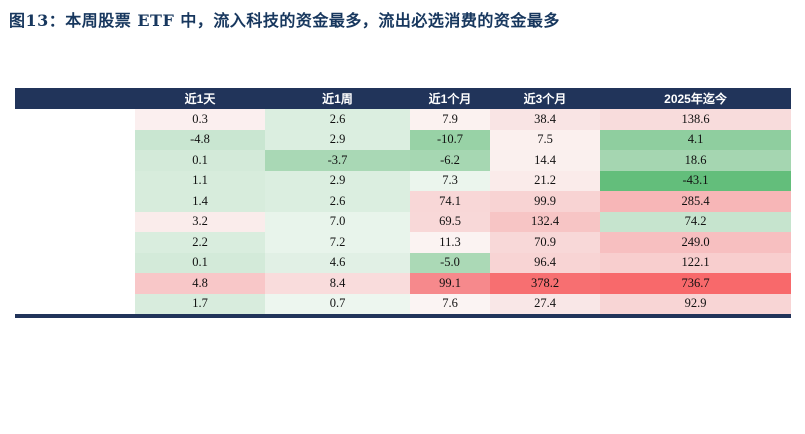 The height and width of the screenshot is (434, 805). What do you see at coordinates (200, 283) in the screenshot?
I see `value-cell: 4.8` at bounding box center [200, 283].